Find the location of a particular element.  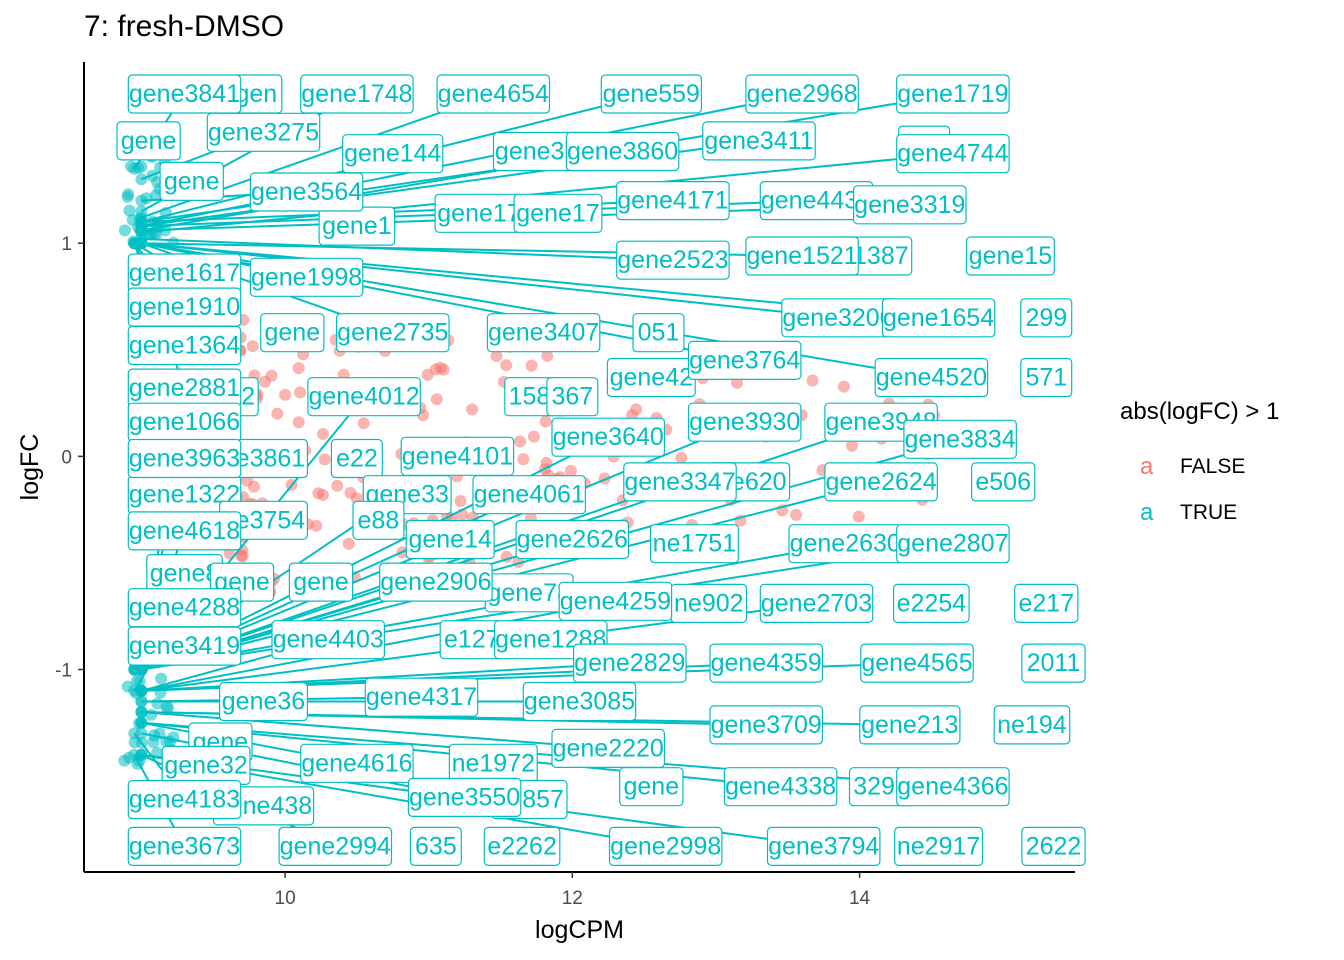

gene-label-partial: 051 is located at coordinates (658, 333).